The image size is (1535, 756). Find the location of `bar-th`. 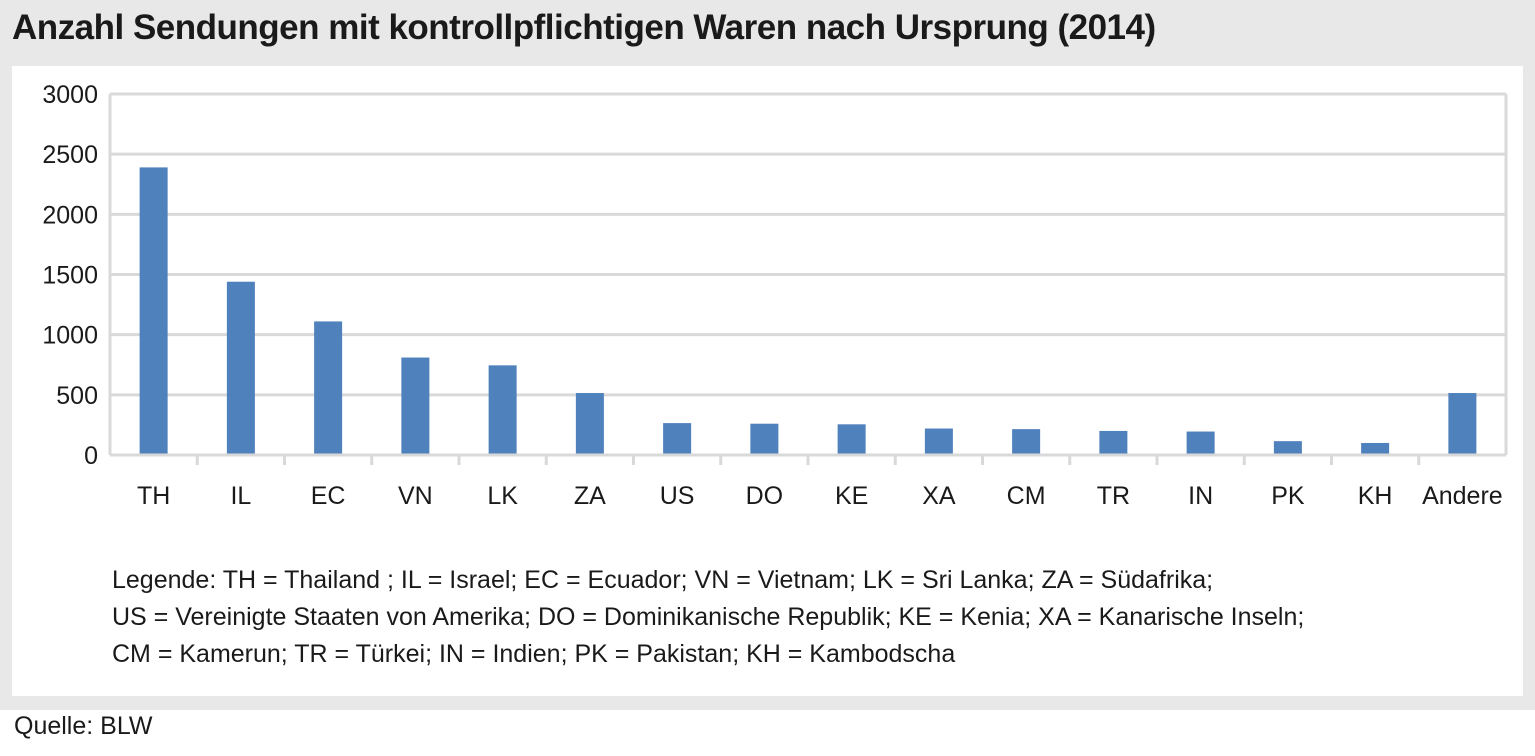

bar-th is located at coordinates (153, 311).